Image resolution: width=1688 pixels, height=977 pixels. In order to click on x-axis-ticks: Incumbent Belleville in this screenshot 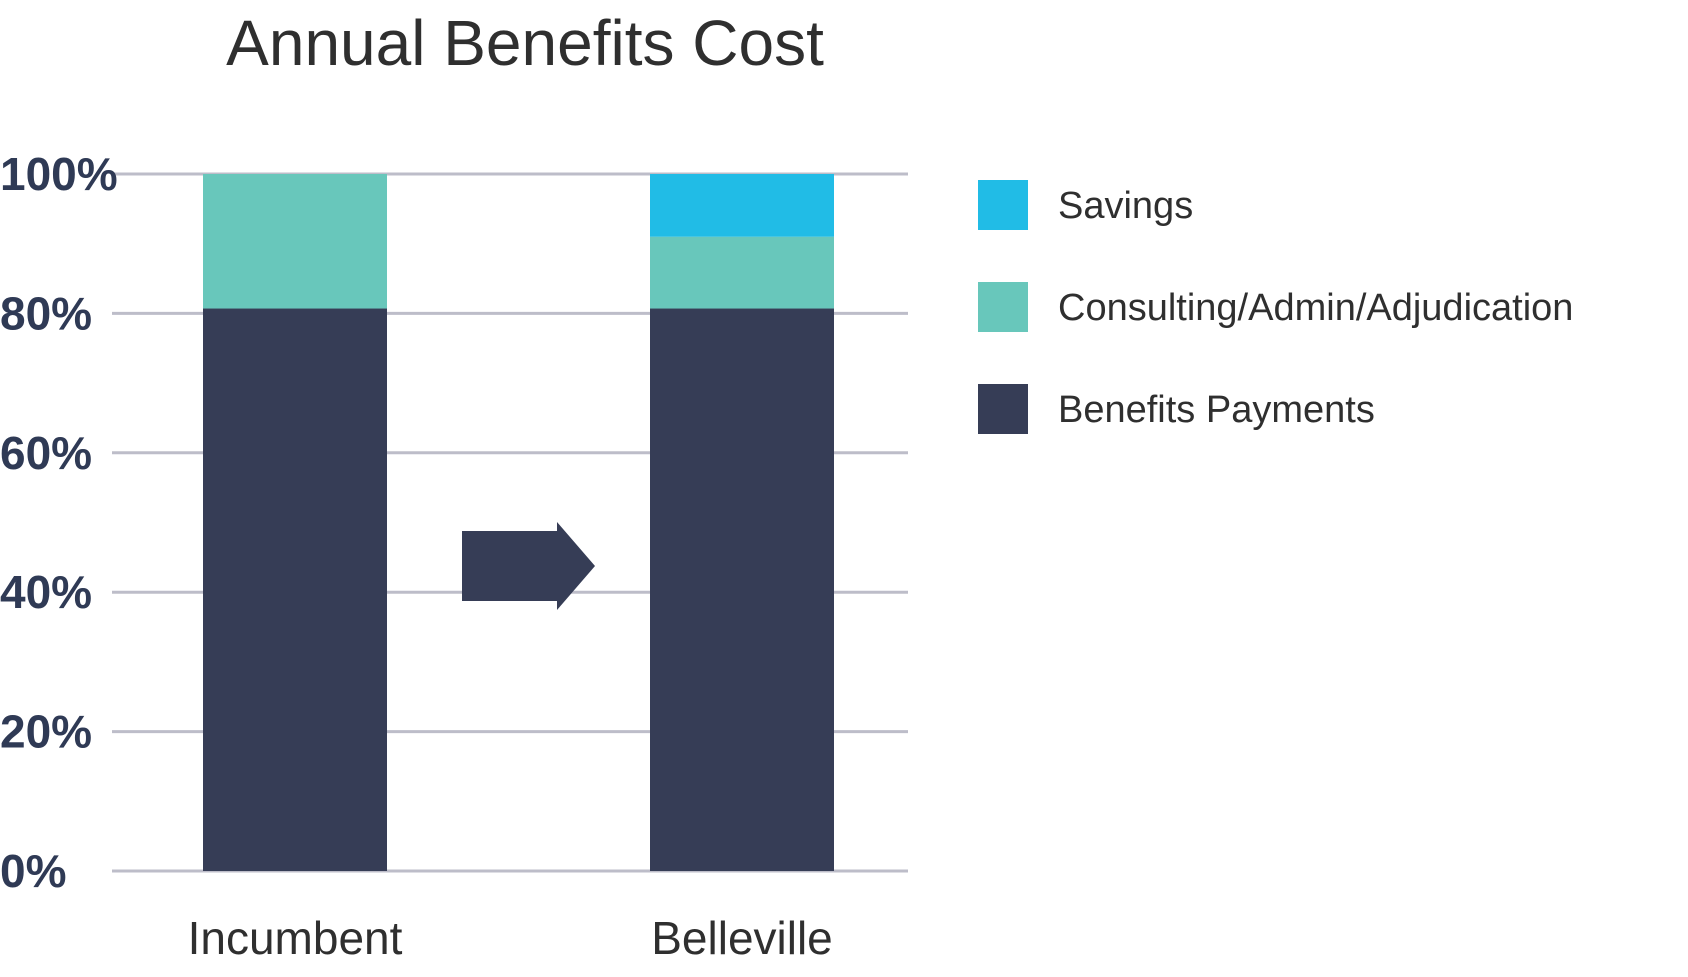, I will do `click(510, 938)`.